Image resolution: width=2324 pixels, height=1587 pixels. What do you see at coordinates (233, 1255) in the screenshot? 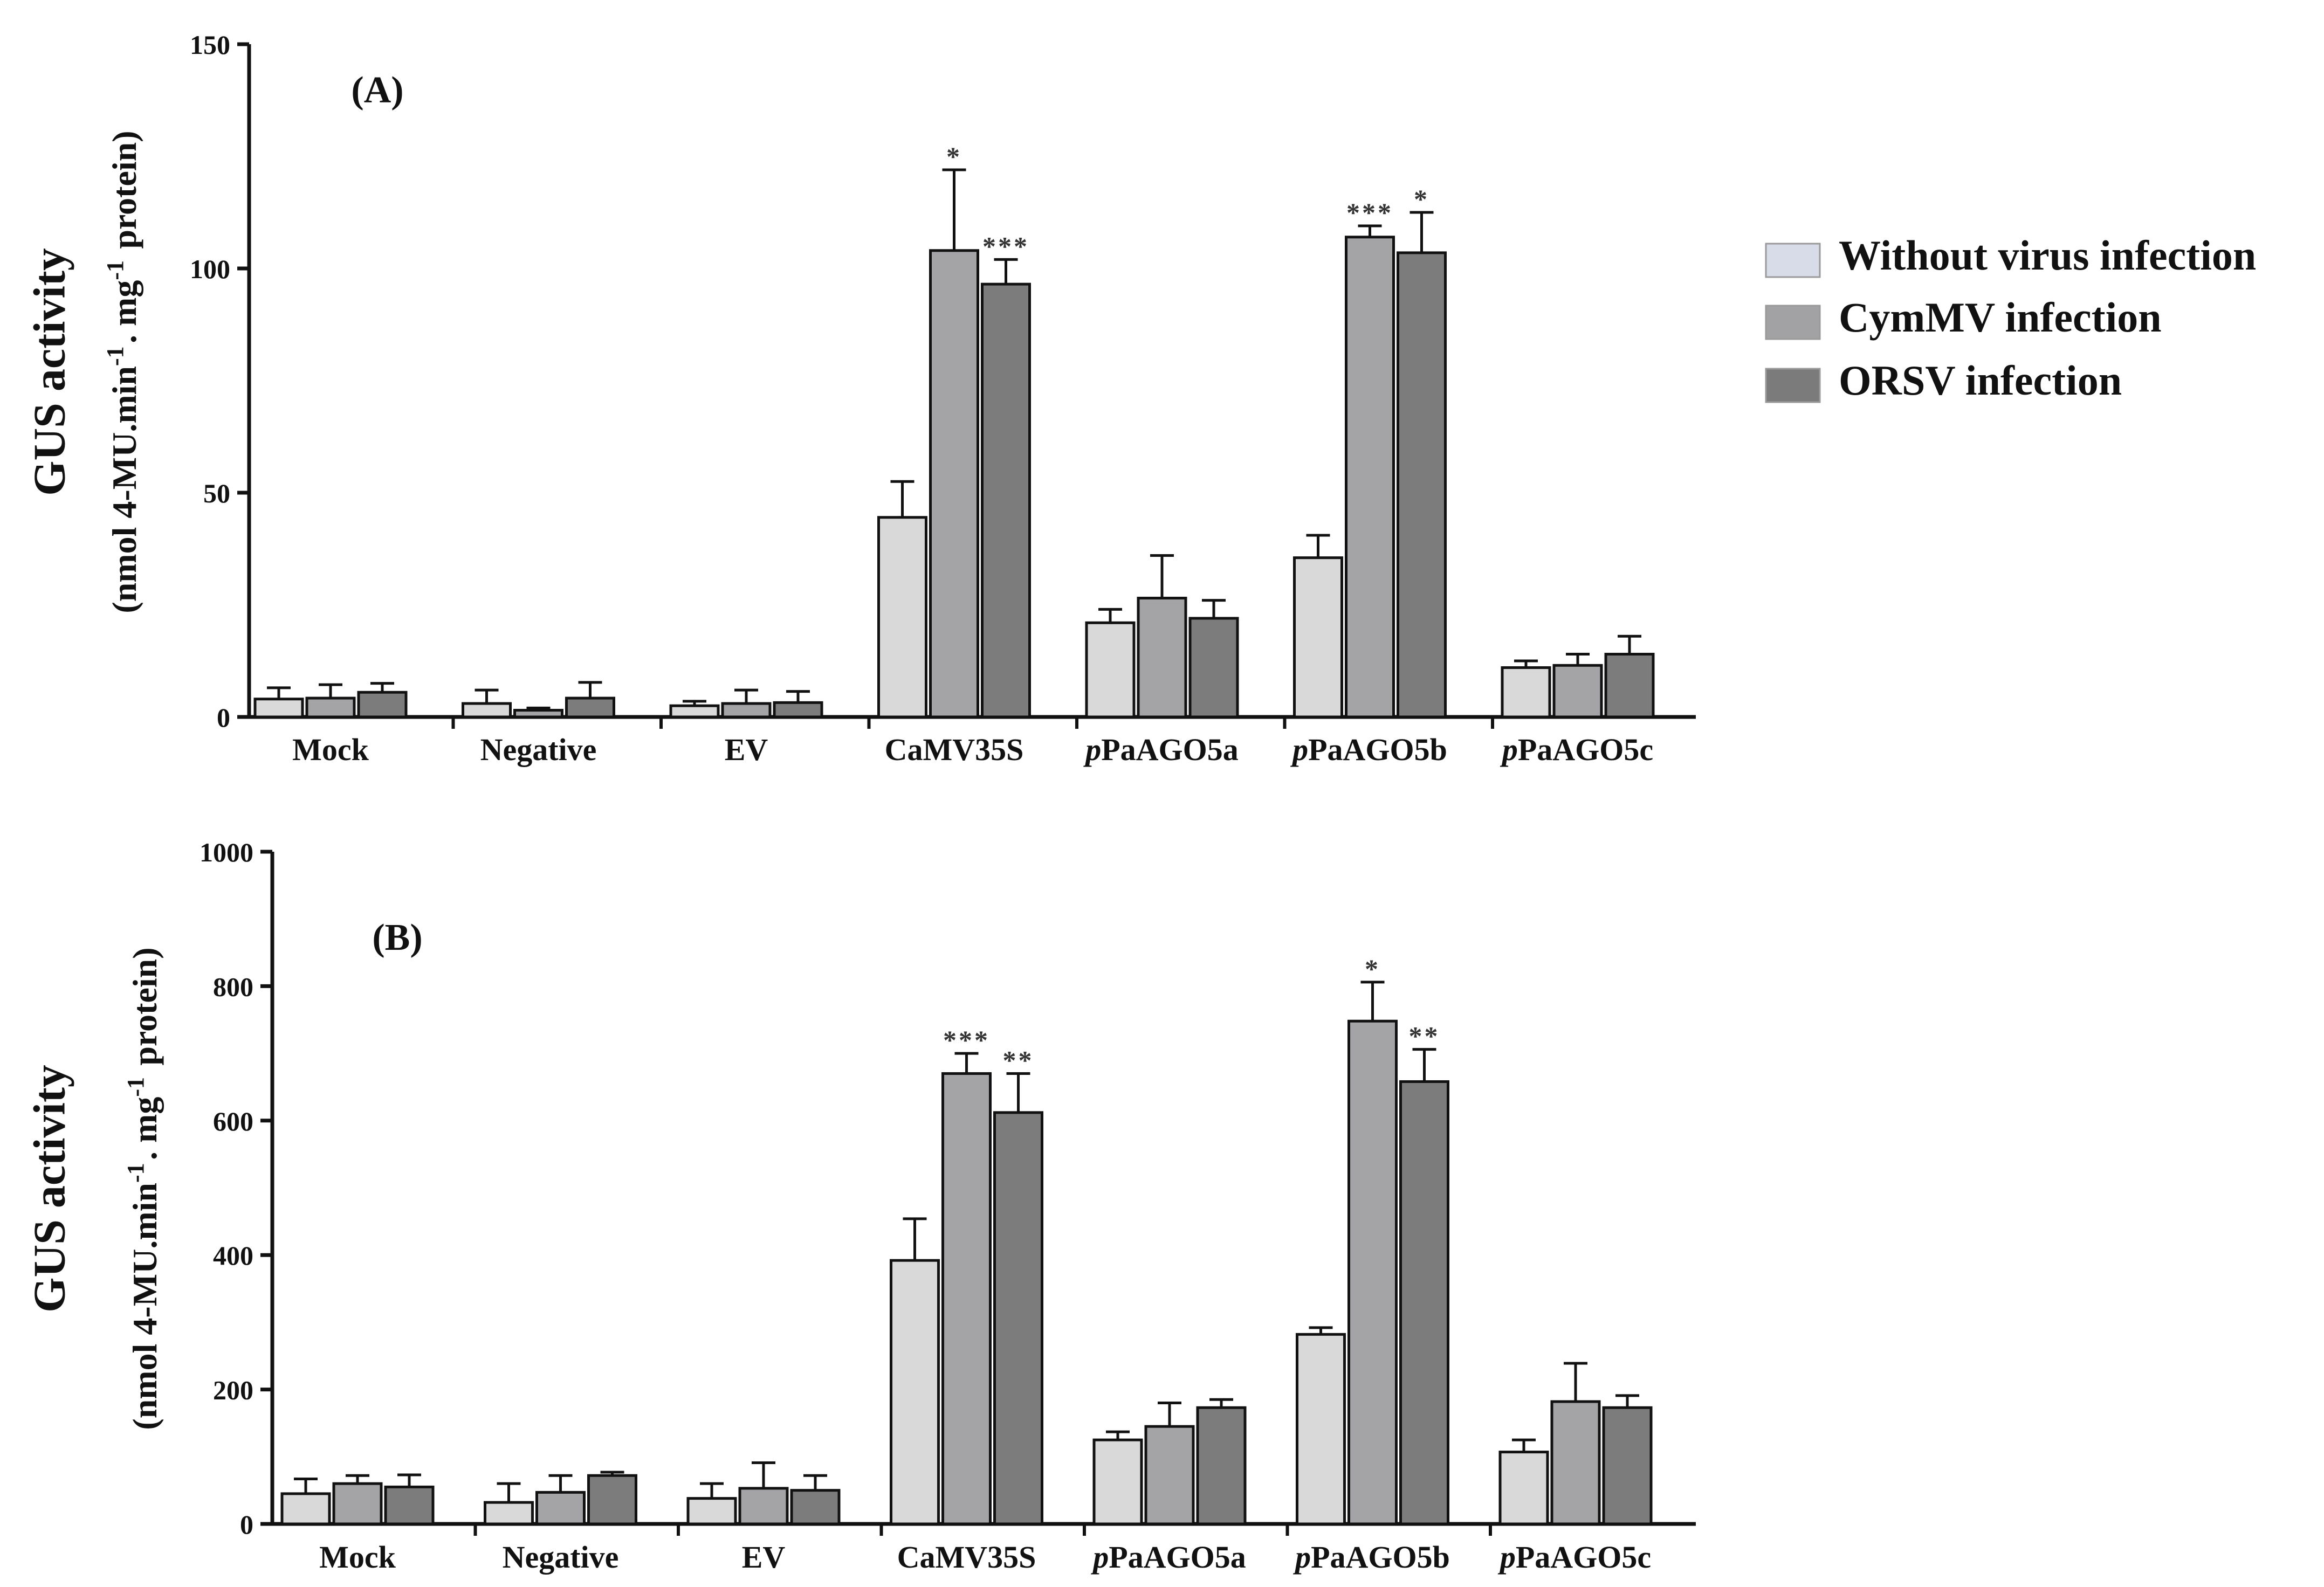
I see `y-tick-label: 400` at bounding box center [233, 1255].